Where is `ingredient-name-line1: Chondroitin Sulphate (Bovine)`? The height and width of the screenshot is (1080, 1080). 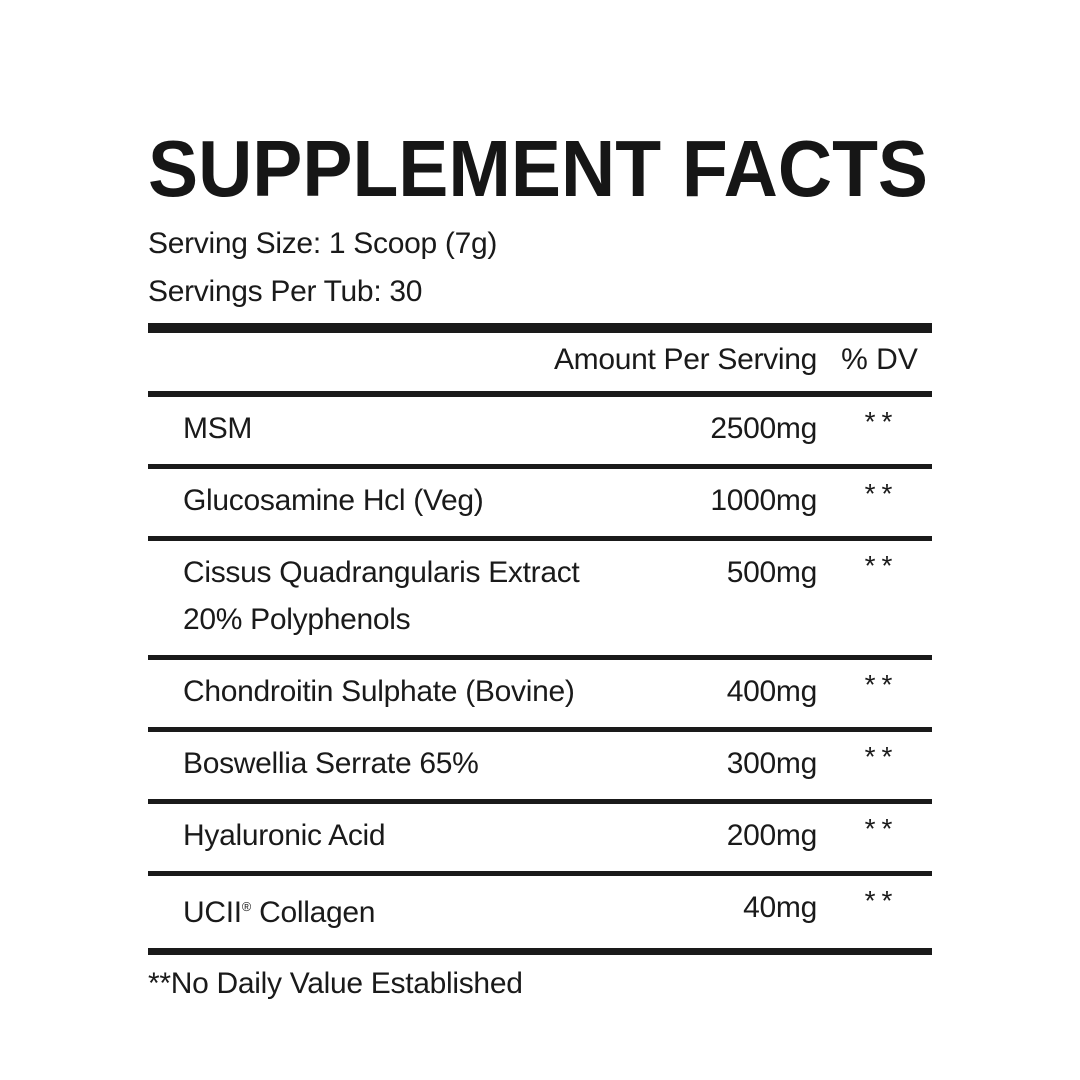 ingredient-name-line1: Chondroitin Sulphate (Bovine) is located at coordinates (379, 691).